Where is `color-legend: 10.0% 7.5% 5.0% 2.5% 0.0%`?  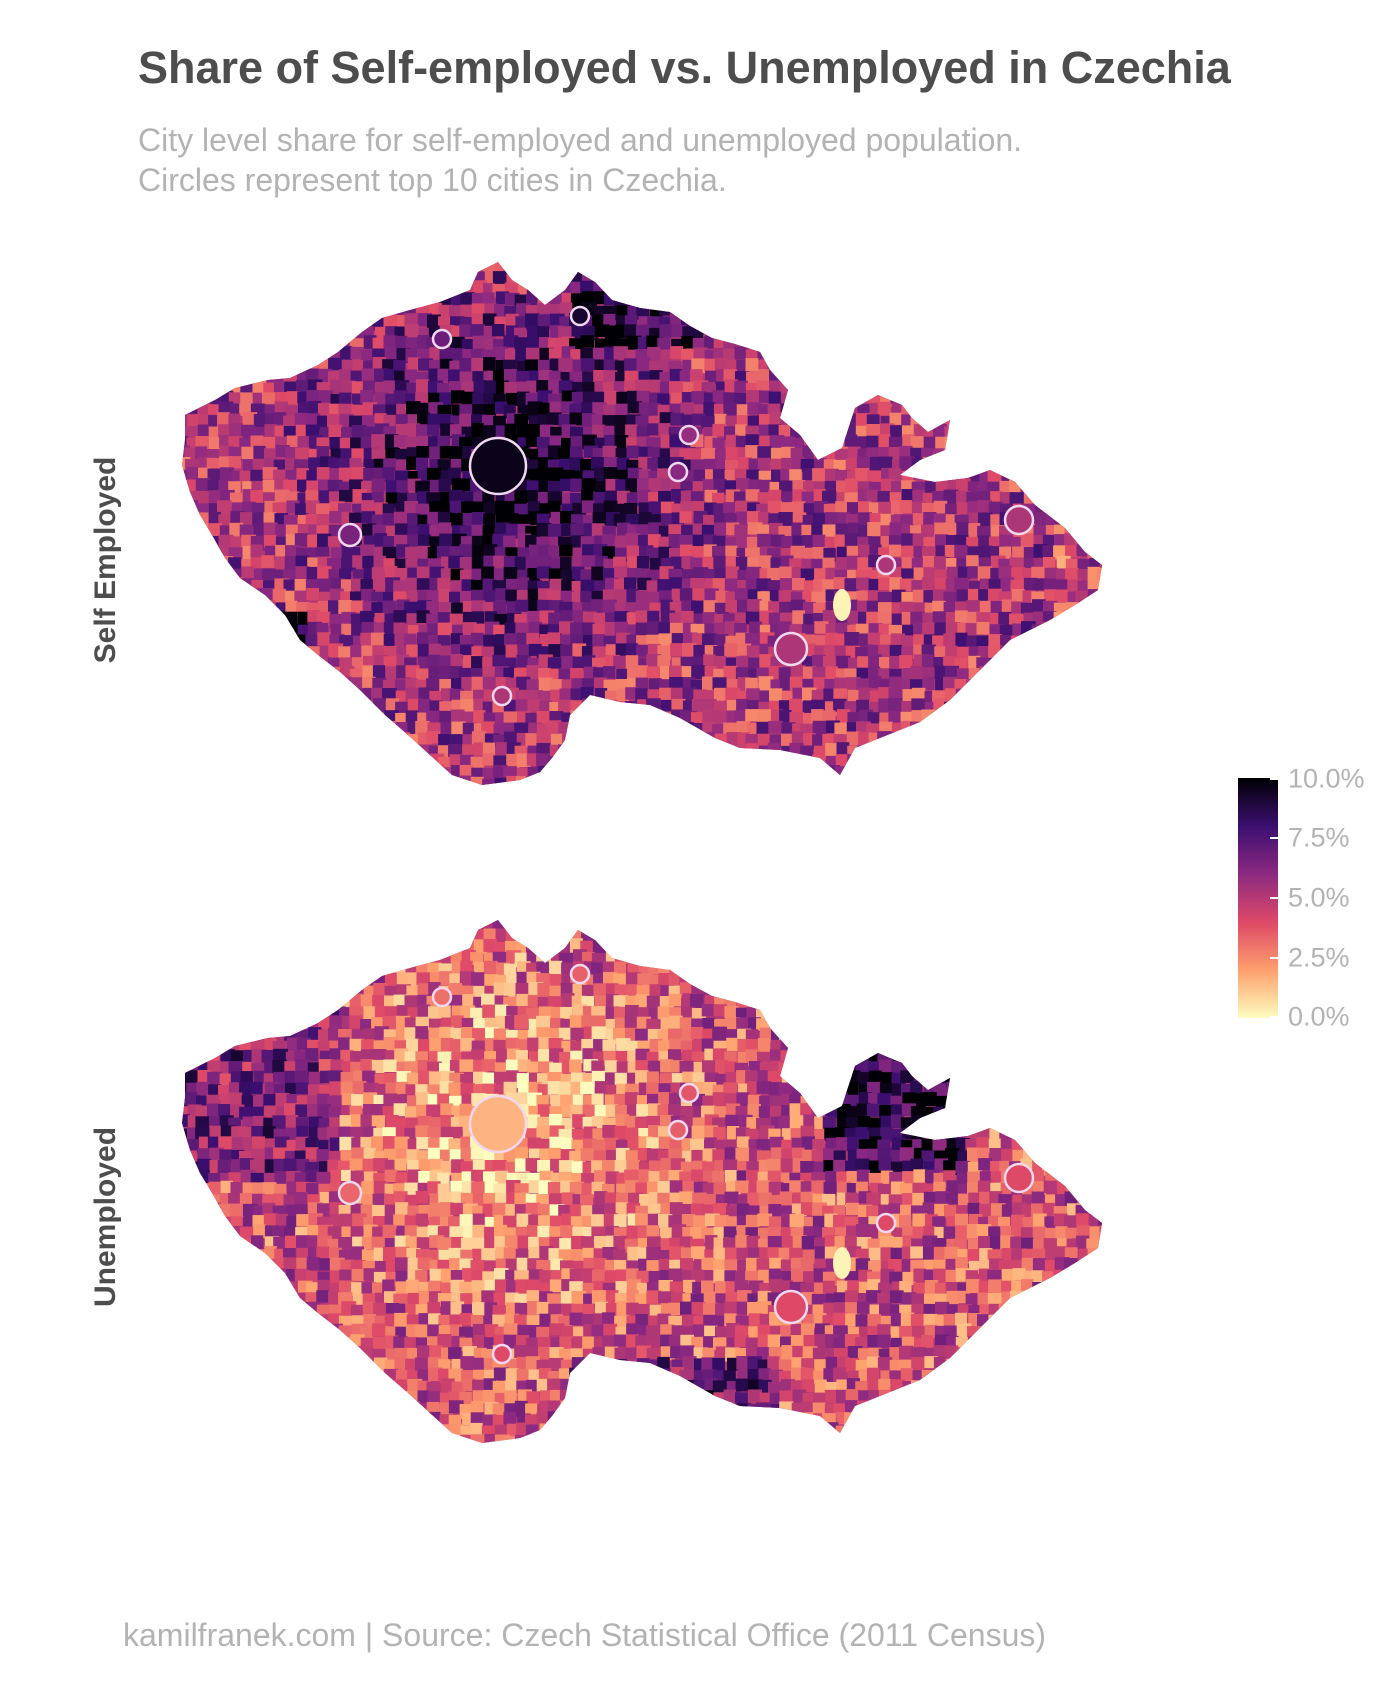 color-legend: 10.0% 7.5% 5.0% 2.5% 0.0% is located at coordinates (1313, 898).